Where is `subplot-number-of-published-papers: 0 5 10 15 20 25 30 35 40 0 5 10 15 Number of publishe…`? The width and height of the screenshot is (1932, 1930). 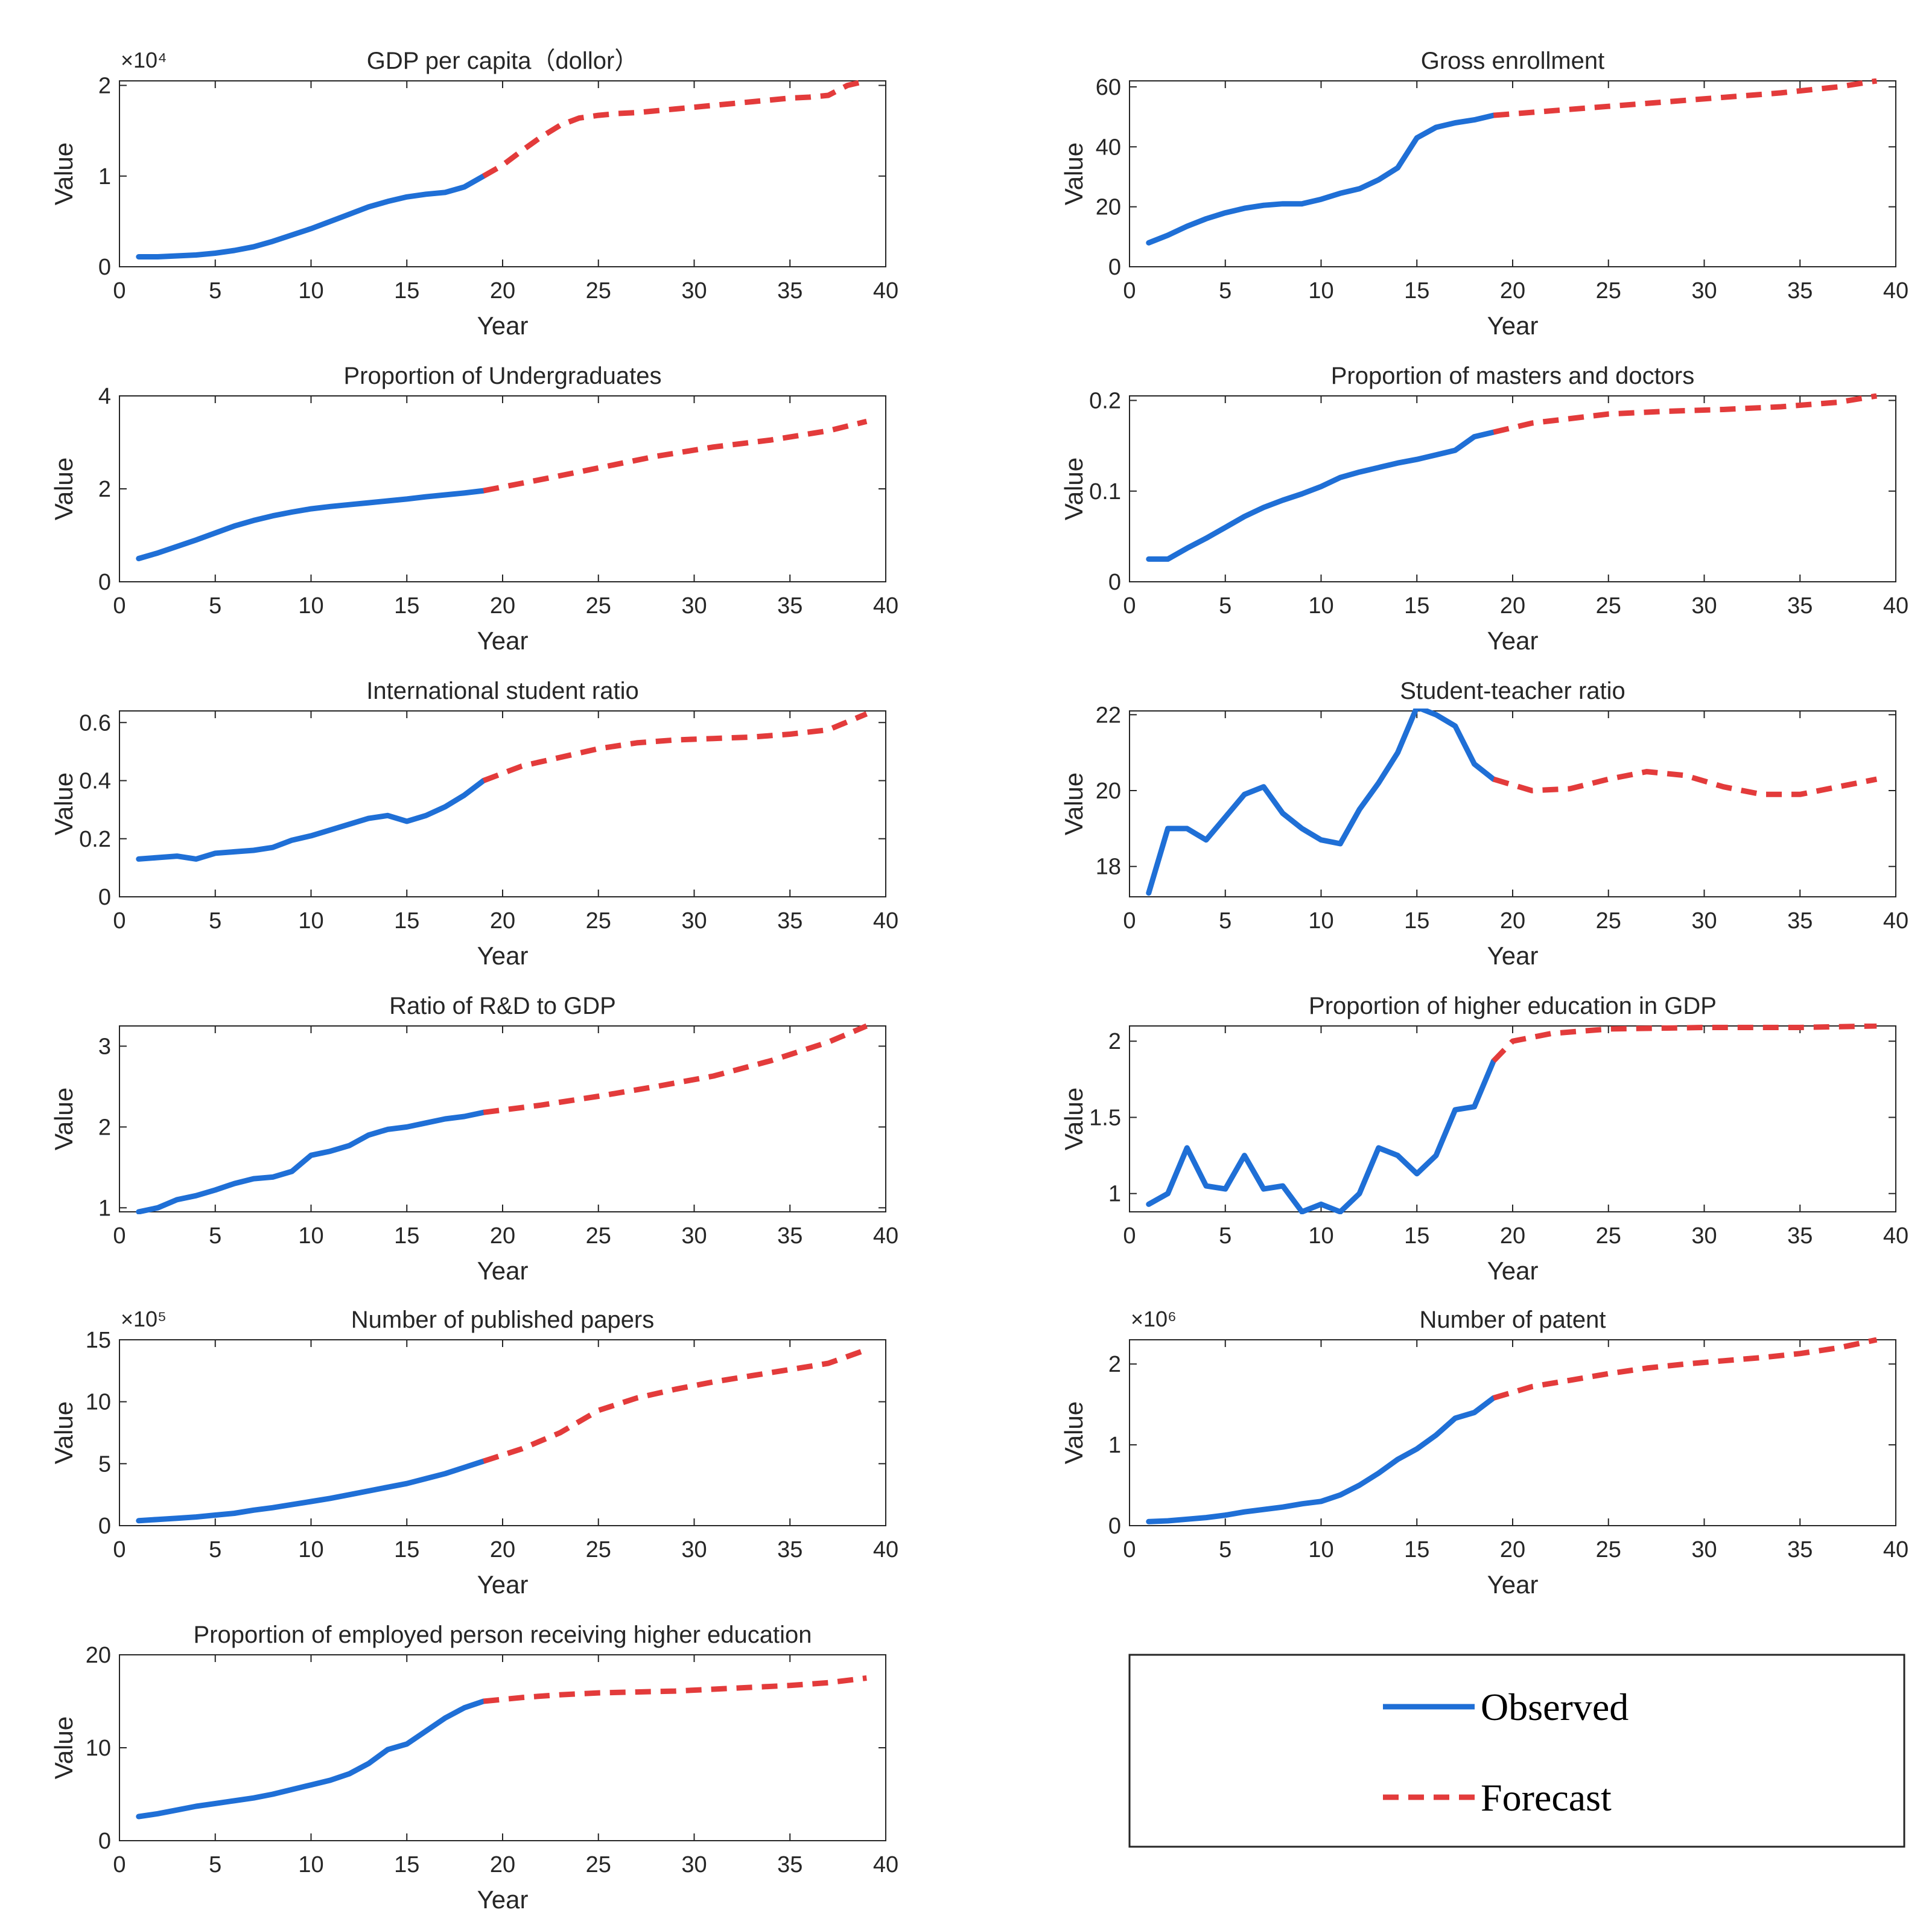 subplot-number-of-published-papers: 0 5 10 15 20 25 30 35 40 0 5 10 15 Number of publishe… is located at coordinates (474, 1453).